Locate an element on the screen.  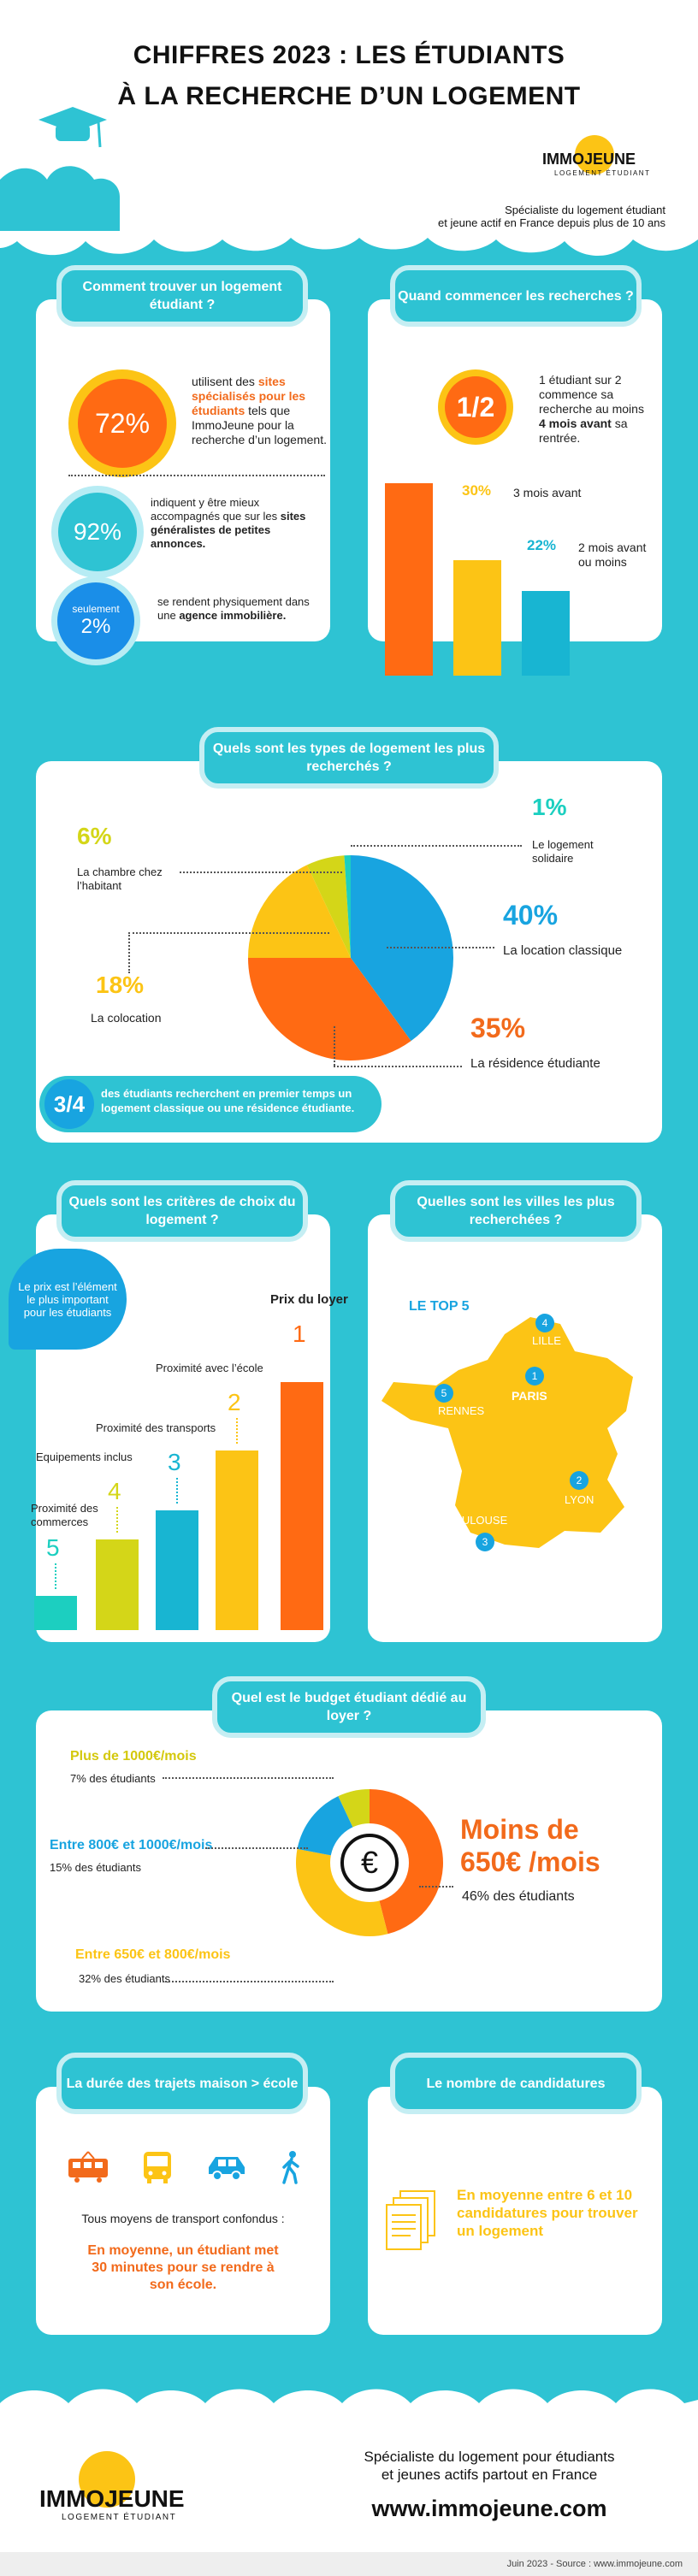
city-rennes: RENNES is located at coordinates (461, 1410).